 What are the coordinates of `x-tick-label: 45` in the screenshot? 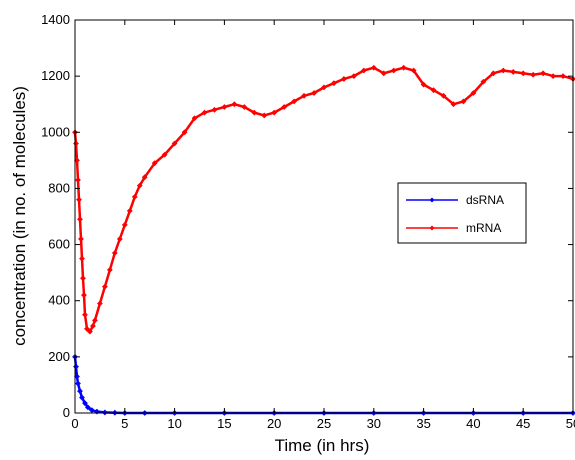 It's located at (523, 423).